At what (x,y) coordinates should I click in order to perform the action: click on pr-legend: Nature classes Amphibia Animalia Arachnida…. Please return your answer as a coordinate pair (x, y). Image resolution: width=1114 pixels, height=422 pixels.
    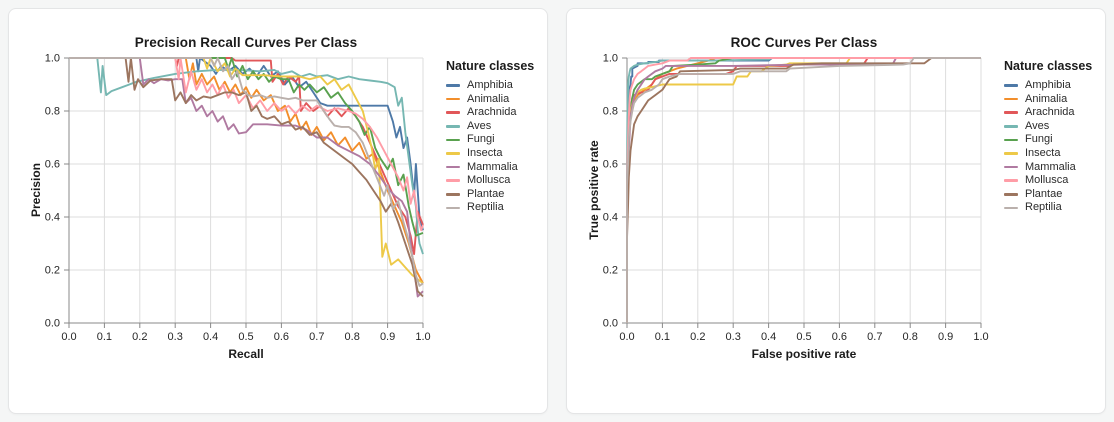
    Looking at the image, I should click on (490, 137).